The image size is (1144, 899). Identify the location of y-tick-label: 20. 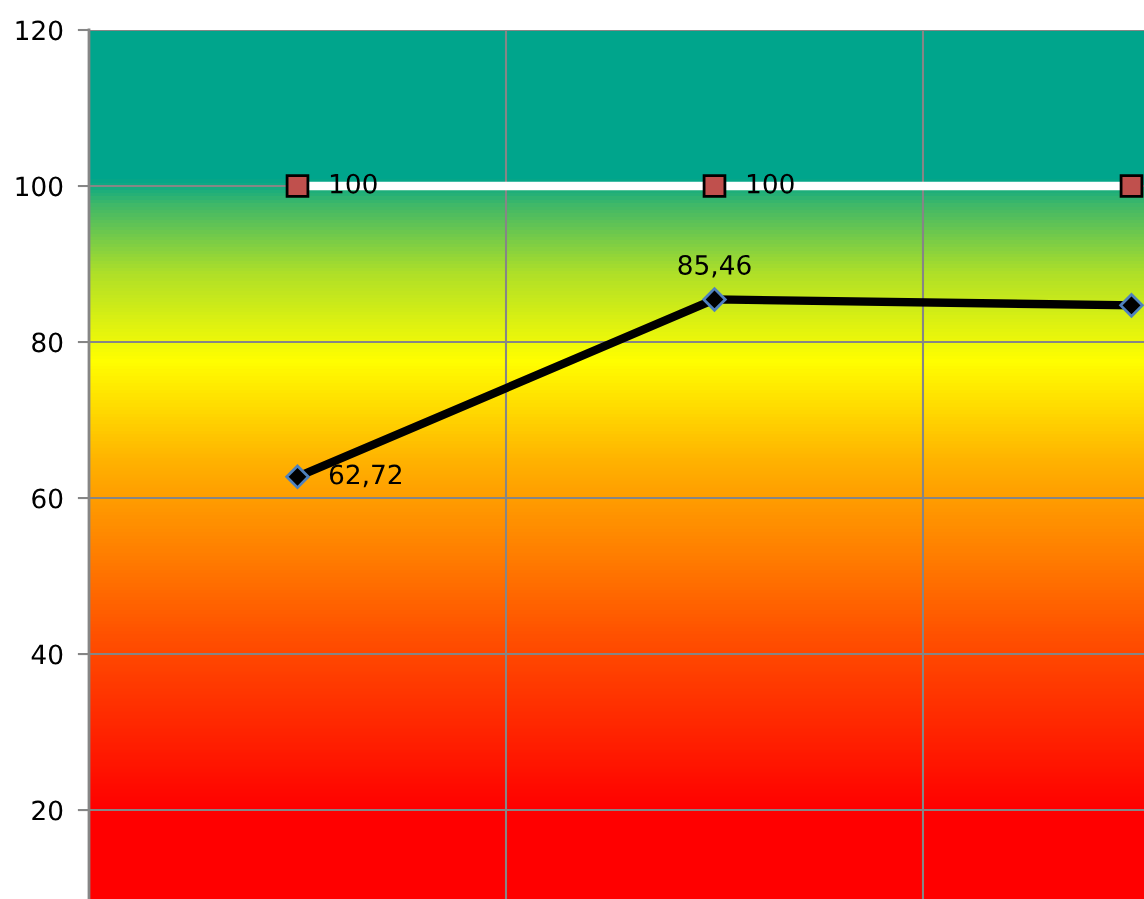
(47, 810).